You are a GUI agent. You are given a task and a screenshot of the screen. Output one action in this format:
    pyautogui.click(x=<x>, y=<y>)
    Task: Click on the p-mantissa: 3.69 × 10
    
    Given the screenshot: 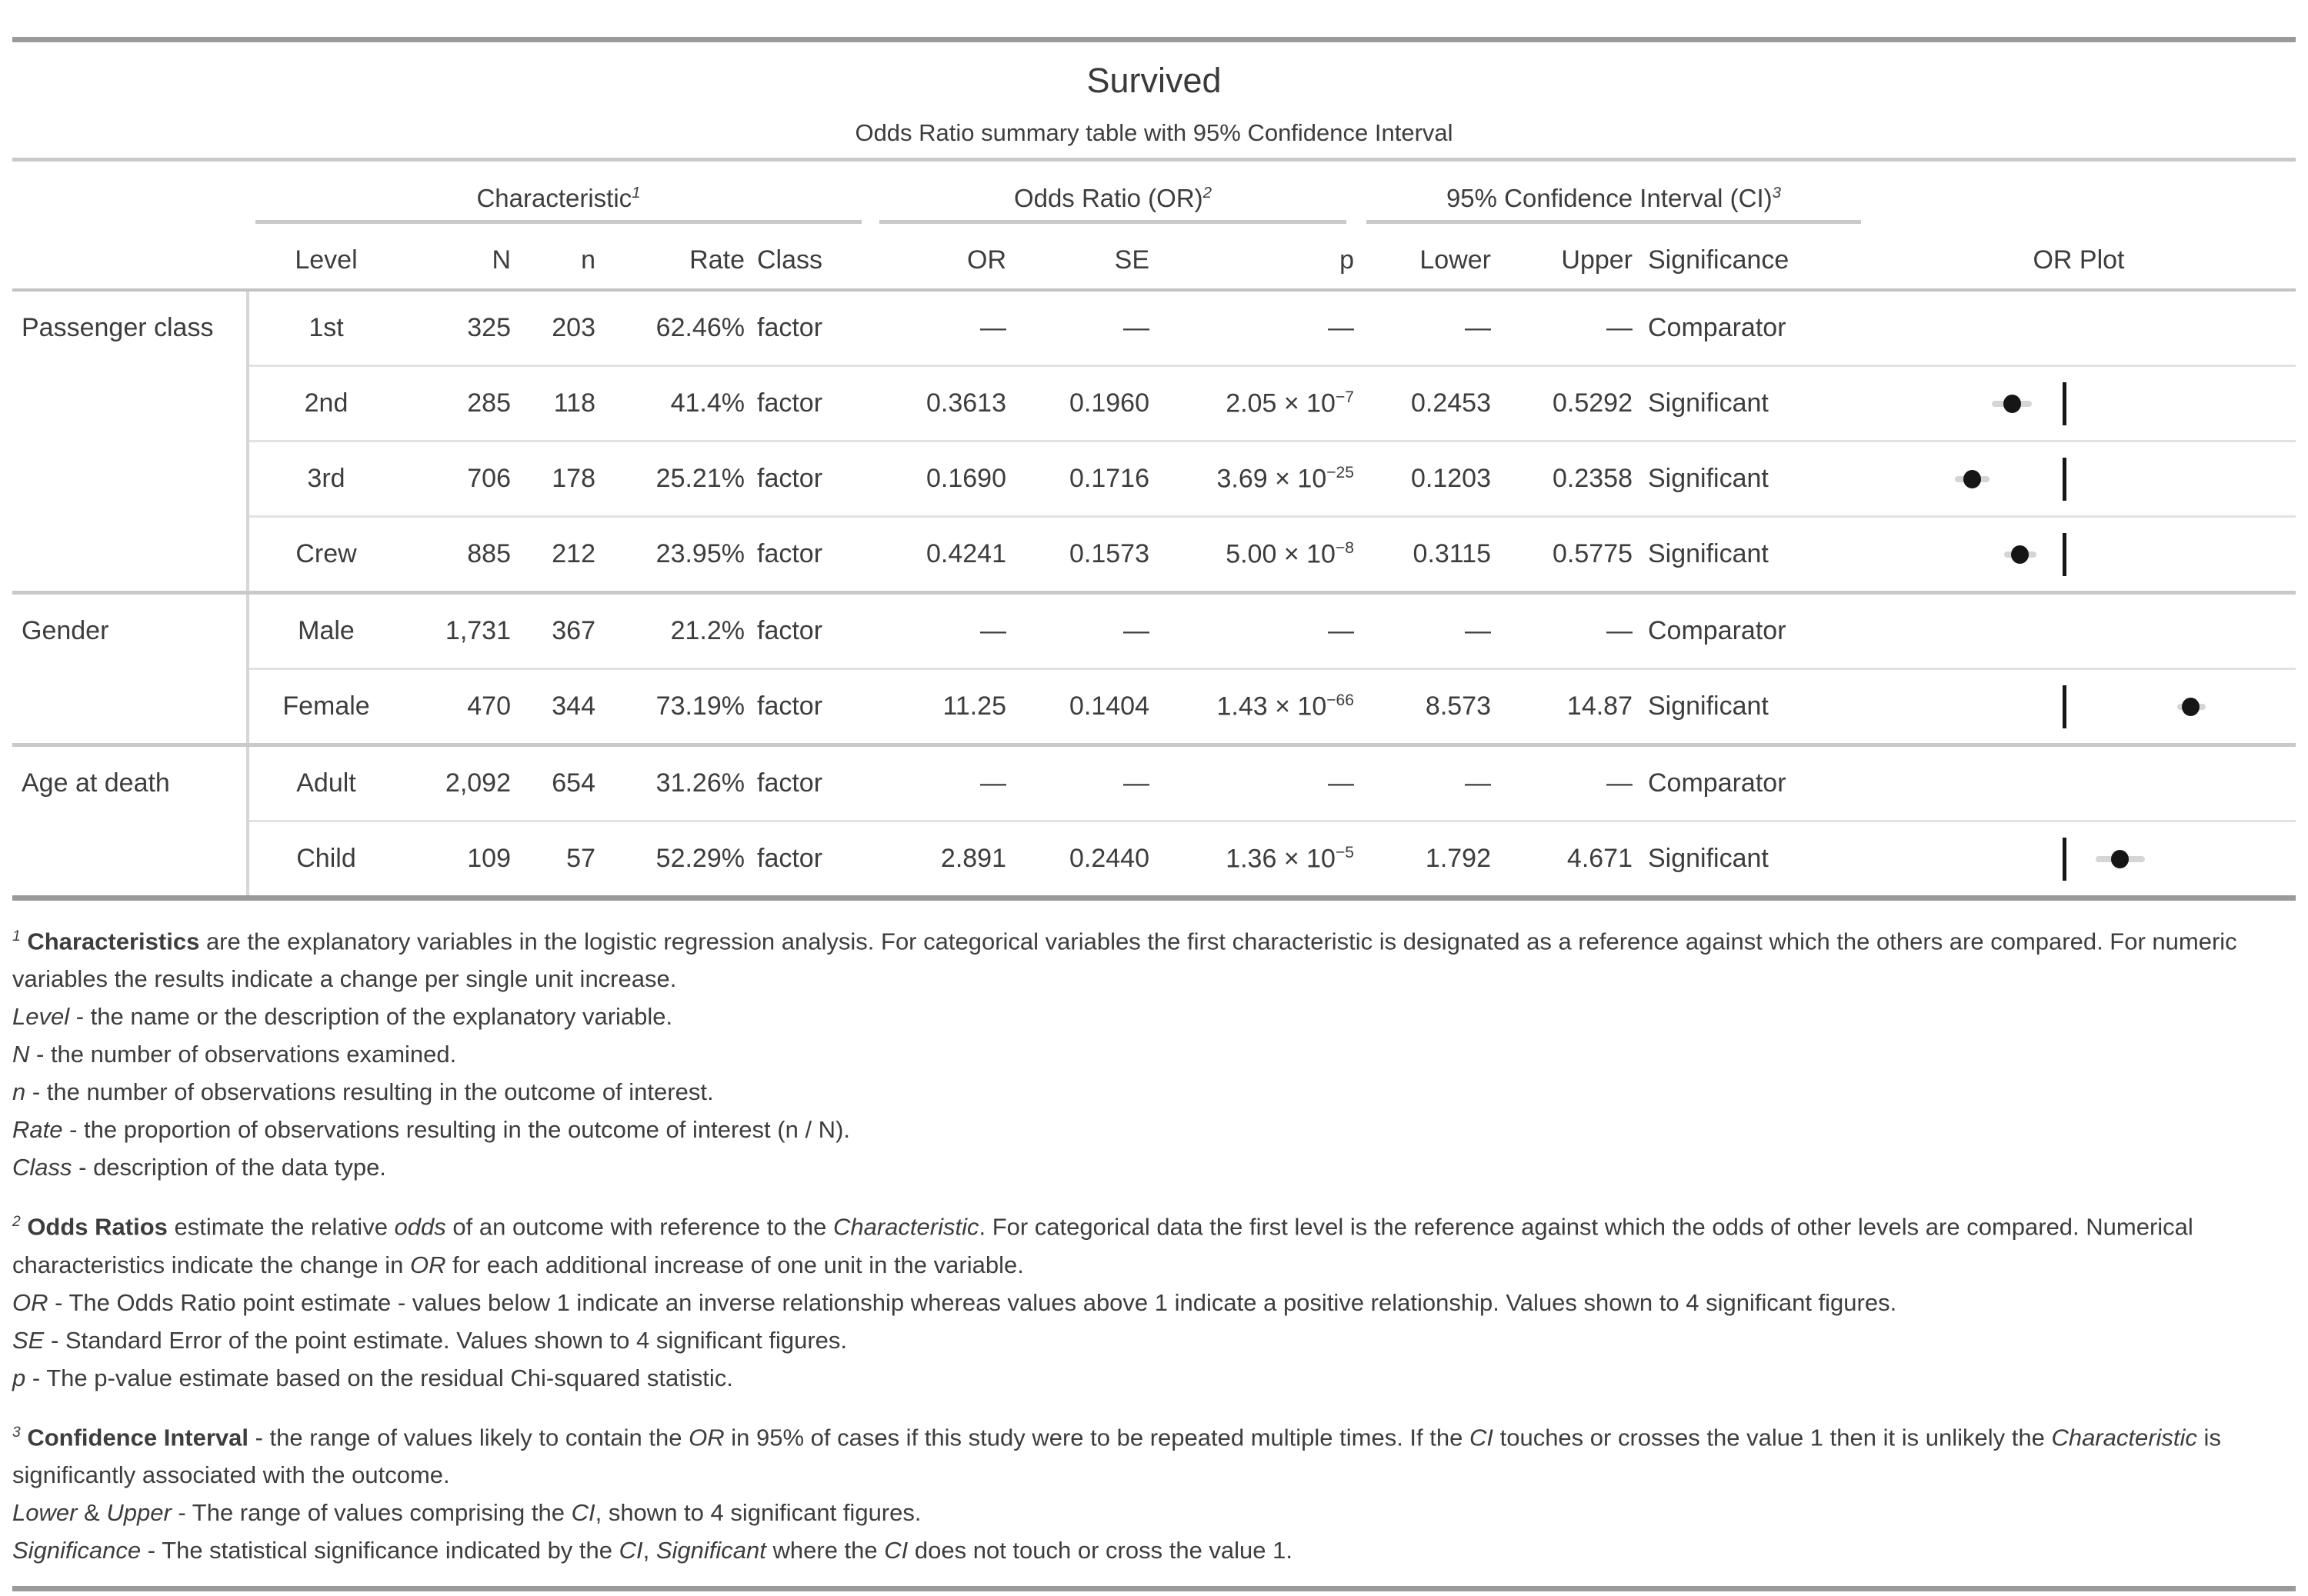 What is the action you would take?
    pyautogui.click(x=1271, y=479)
    